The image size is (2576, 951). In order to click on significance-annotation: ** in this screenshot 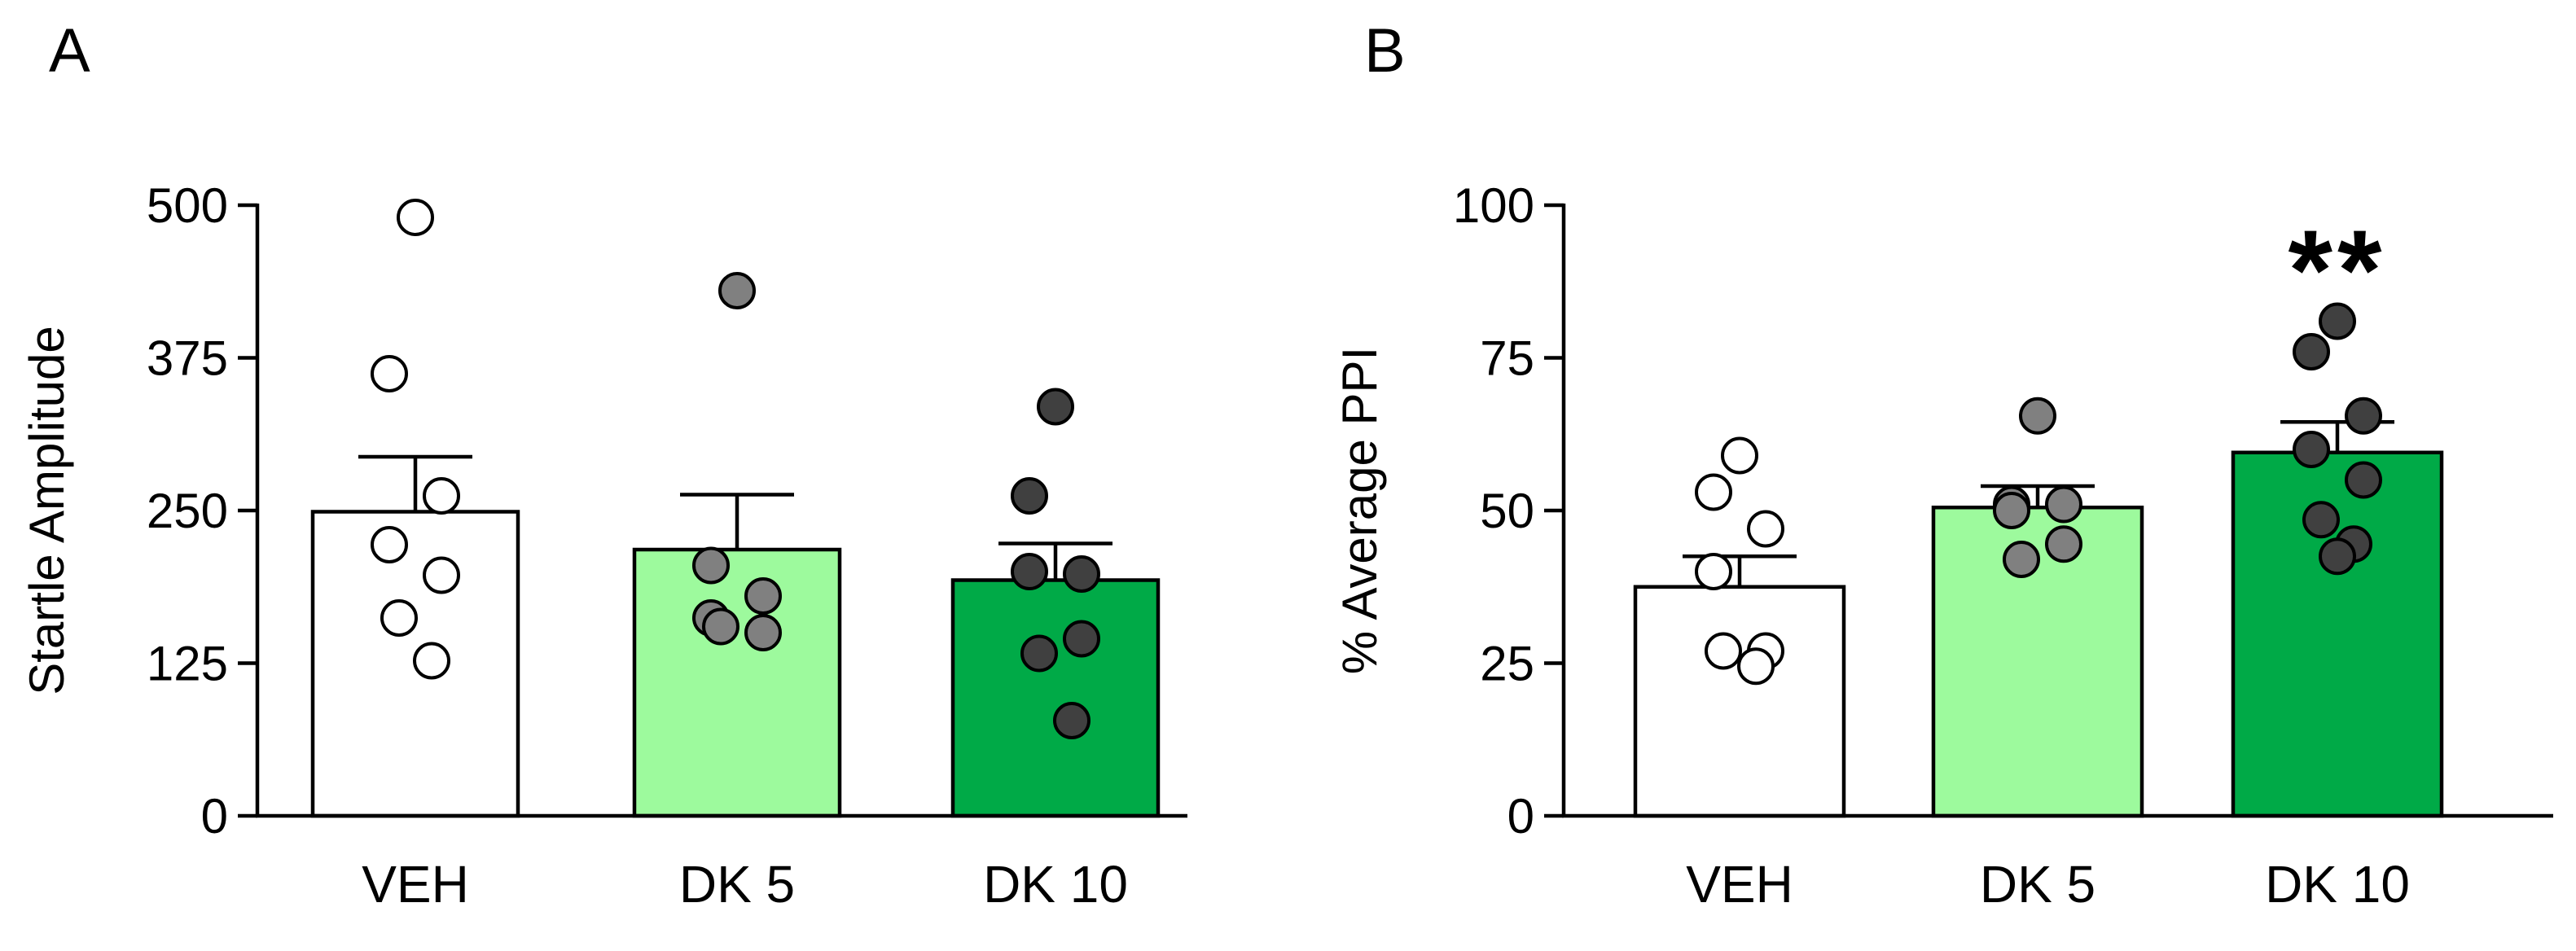, I will do `click(2338, 270)`.